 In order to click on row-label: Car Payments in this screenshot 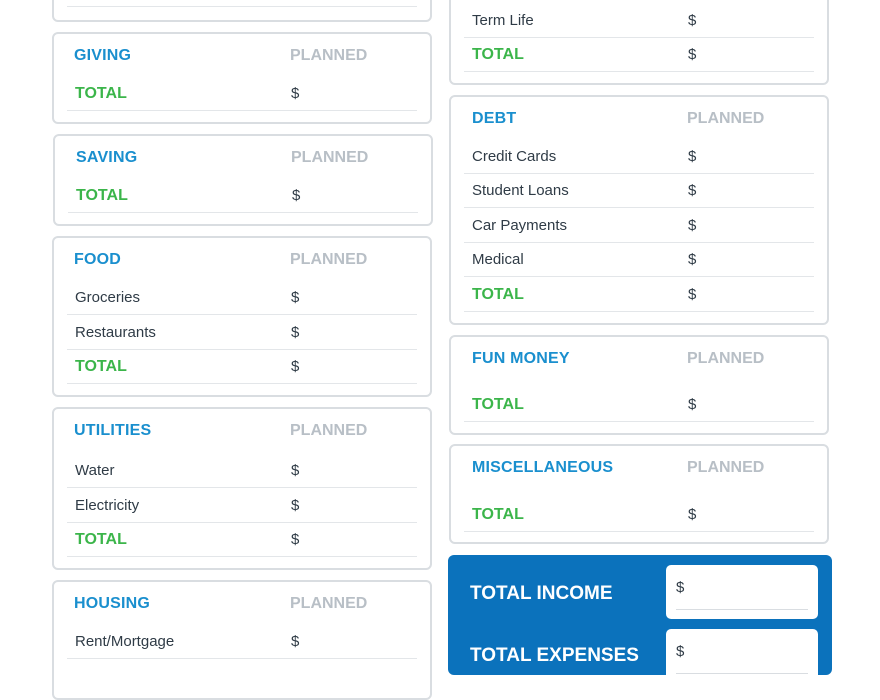, I will do `click(520, 225)`.